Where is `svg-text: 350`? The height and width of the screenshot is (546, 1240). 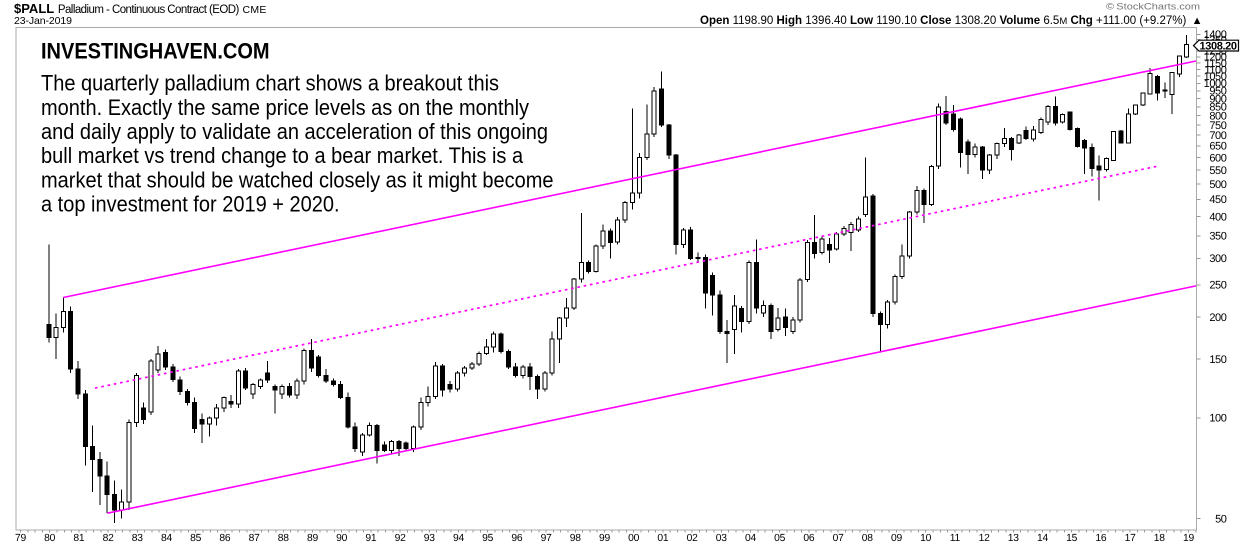 svg-text: 350 is located at coordinates (1217, 237).